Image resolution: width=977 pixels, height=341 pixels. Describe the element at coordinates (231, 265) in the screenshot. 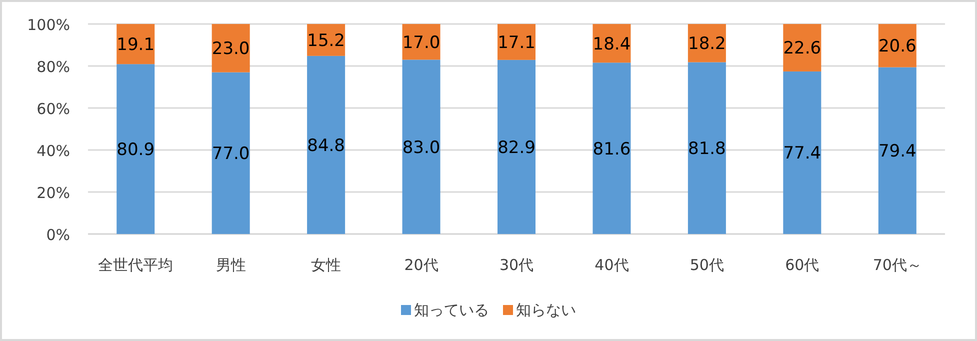

I see `x-tick-label: 男性` at that location.